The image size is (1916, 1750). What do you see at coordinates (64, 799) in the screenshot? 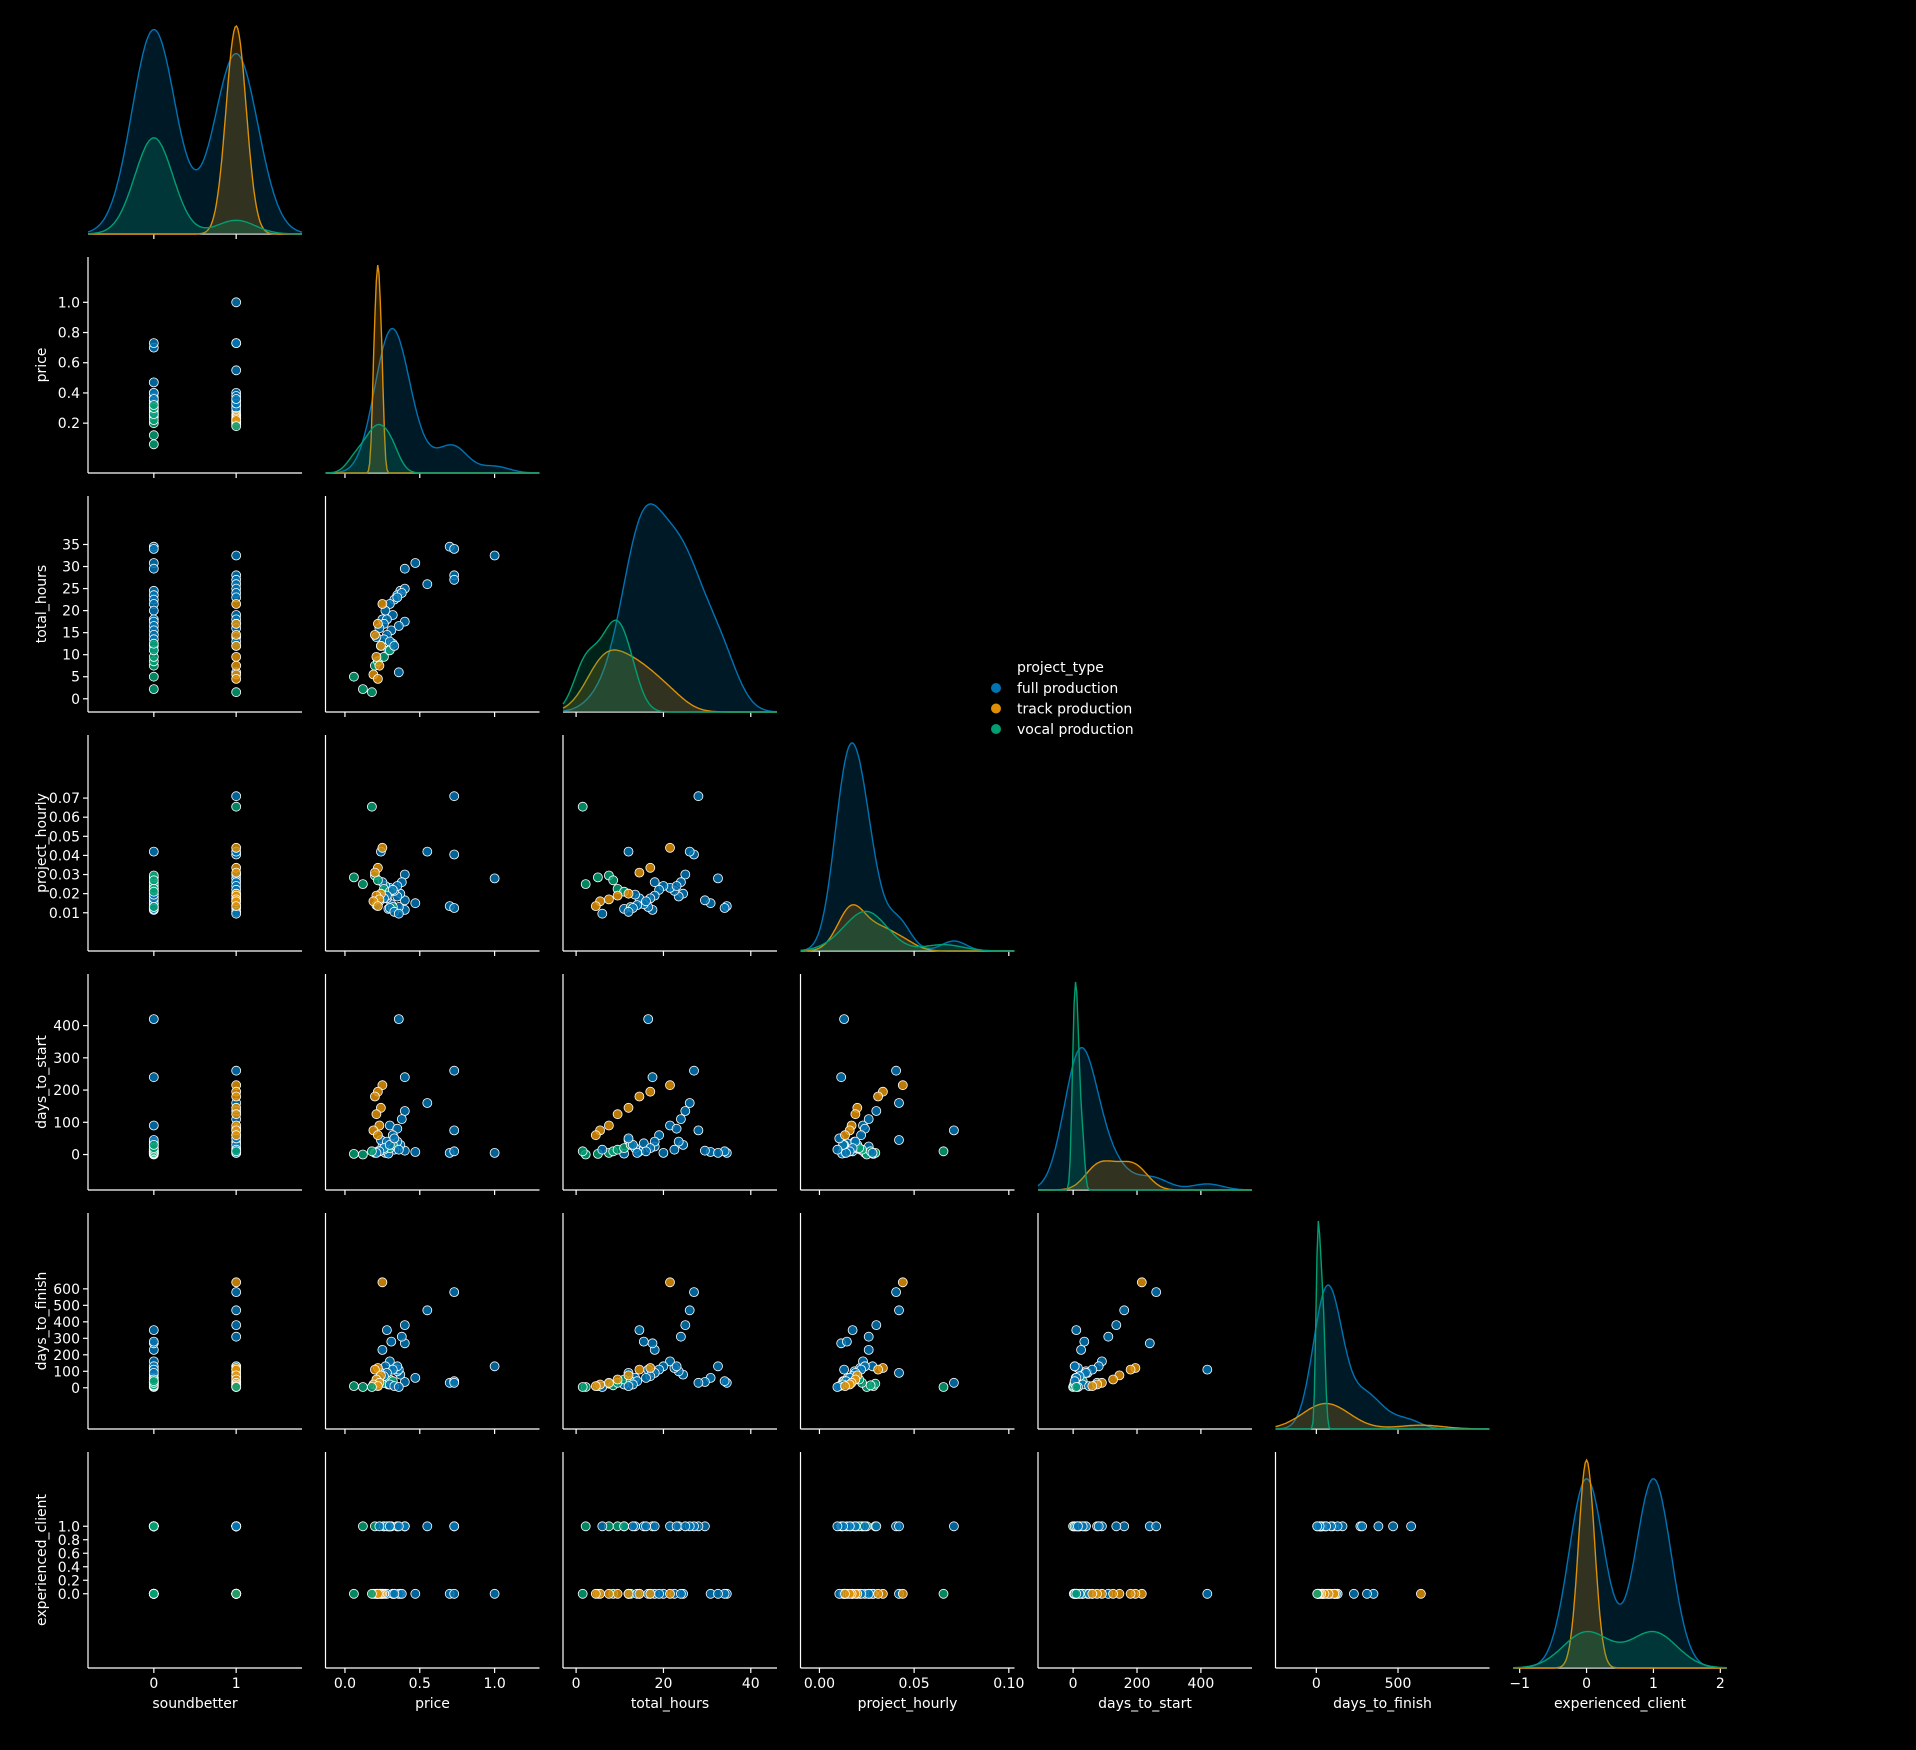
I see `y-tick-label: 0.07` at bounding box center [64, 799].